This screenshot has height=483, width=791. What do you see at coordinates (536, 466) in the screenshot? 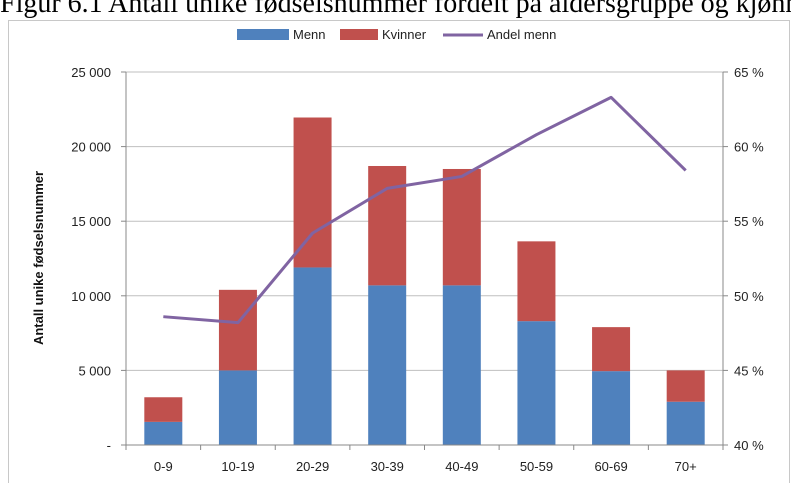
I see `x-tick-label: 50-59` at bounding box center [536, 466].